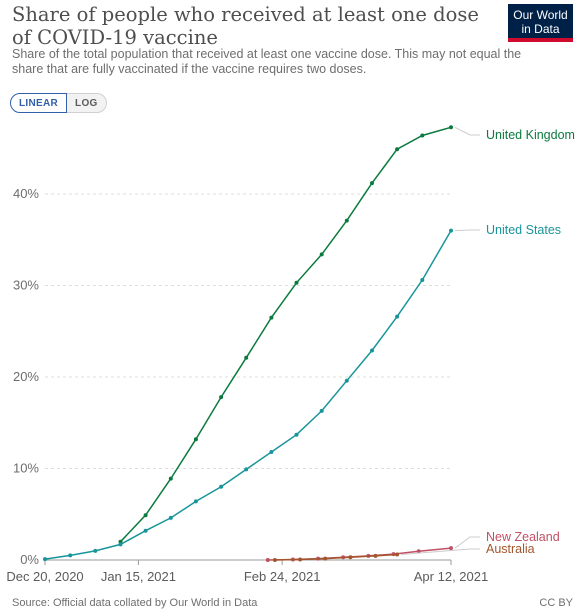  I want to click on logo-line-1: Our World, so click(540, 15).